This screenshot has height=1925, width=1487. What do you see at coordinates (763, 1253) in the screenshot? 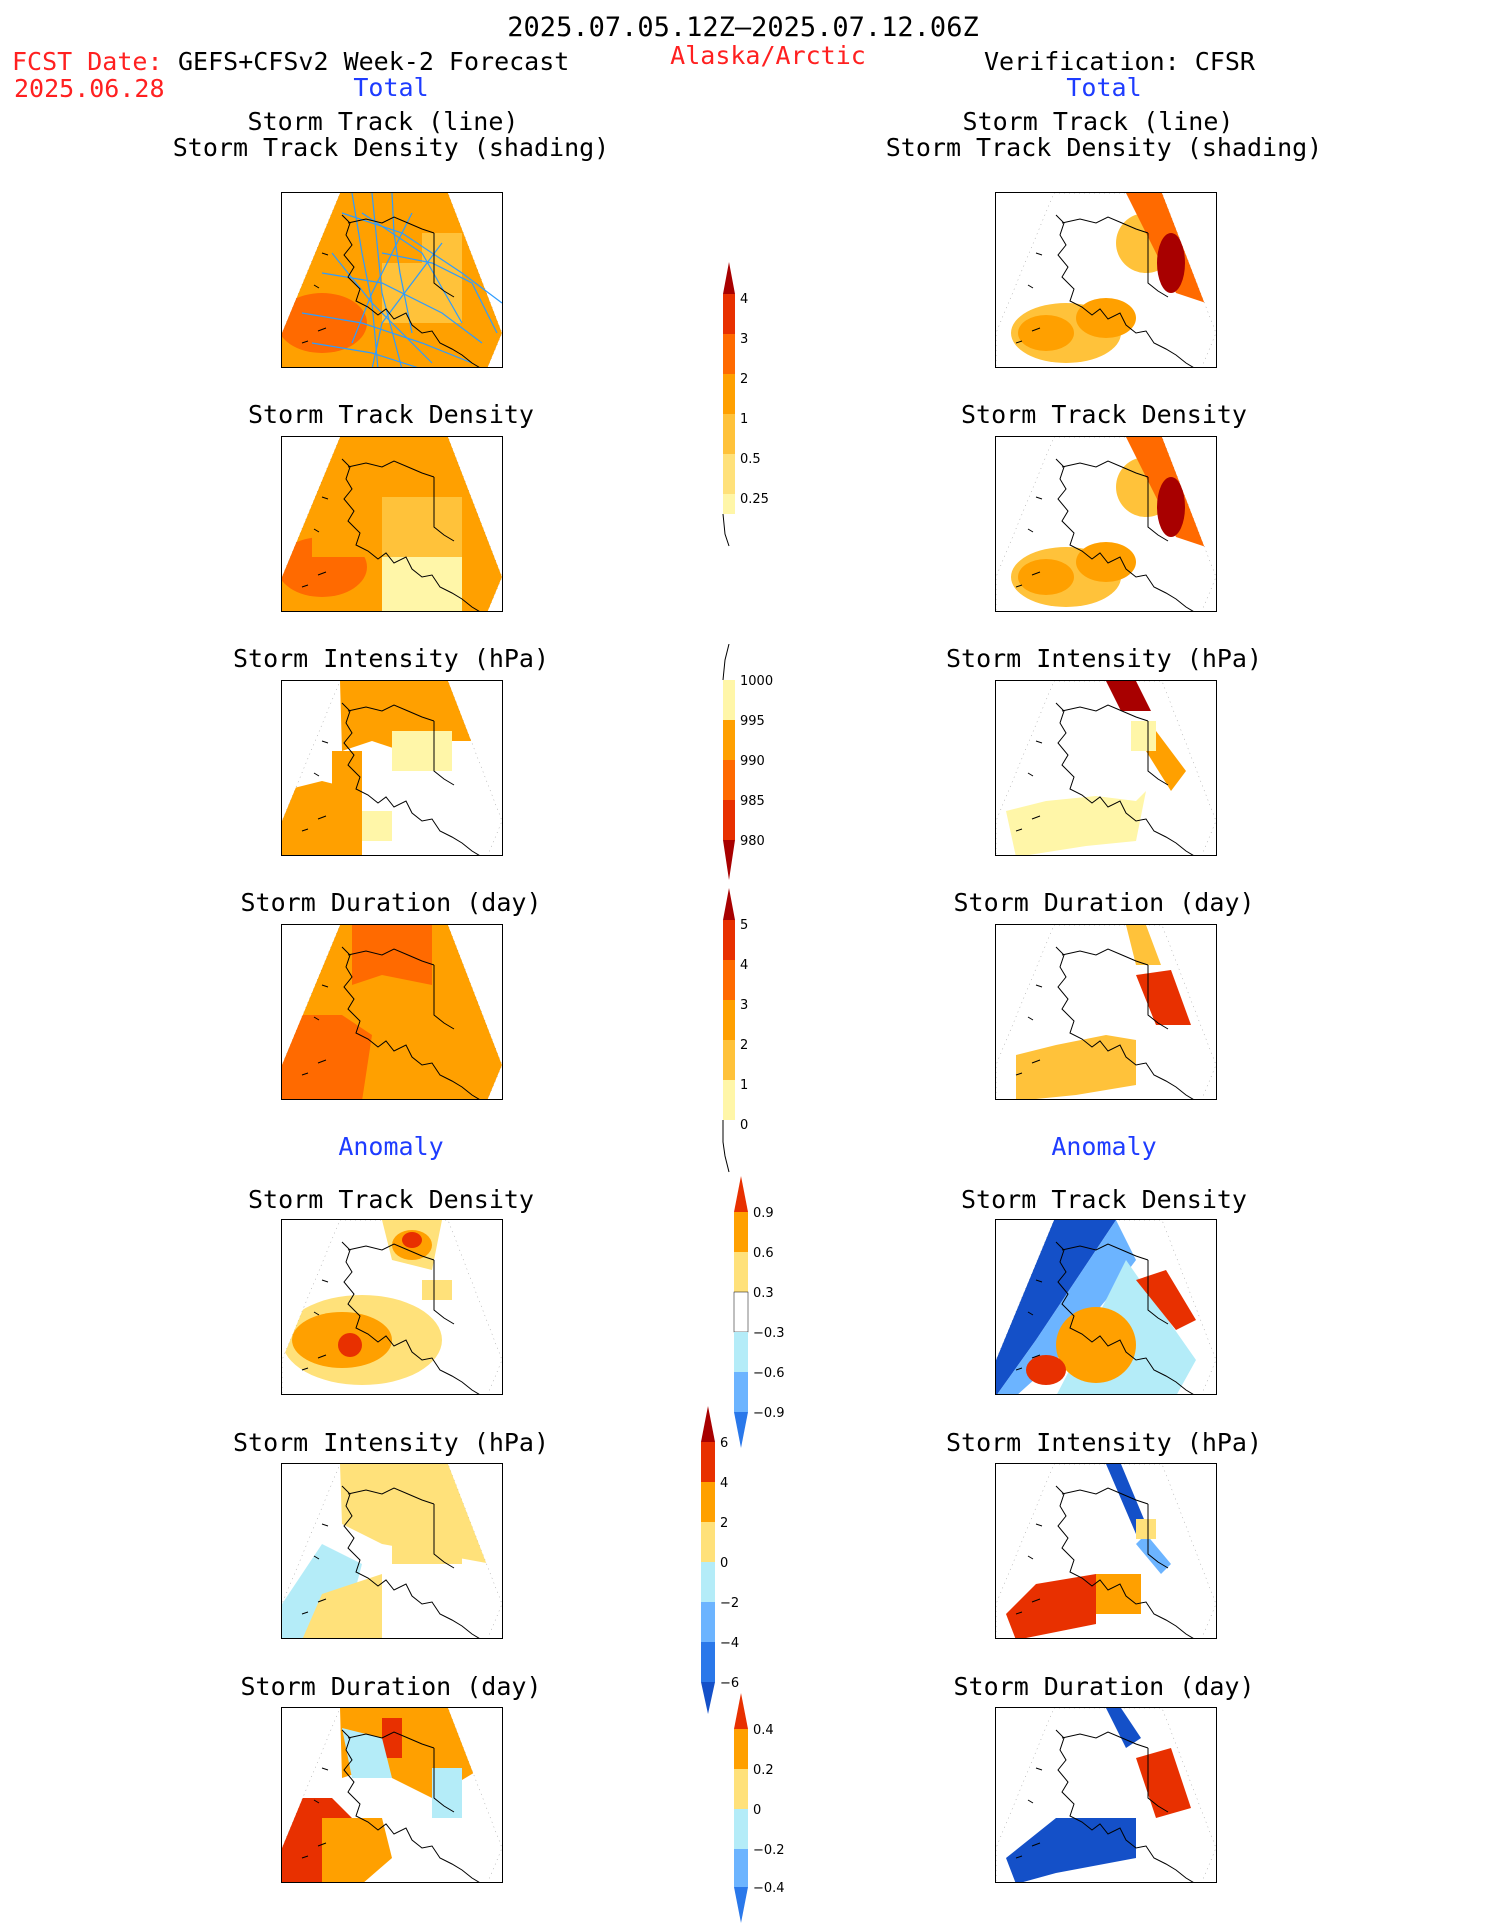
I see `cbar-tick: 0.6` at bounding box center [763, 1253].